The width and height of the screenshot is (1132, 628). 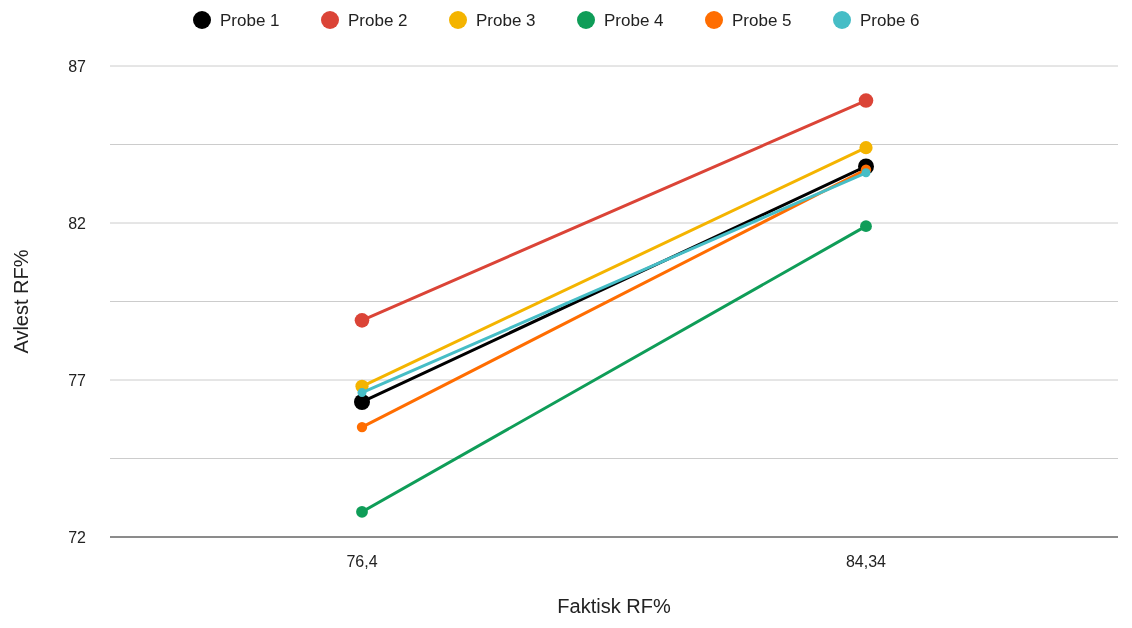 I want to click on legend-label: Probe 2, so click(x=378, y=20).